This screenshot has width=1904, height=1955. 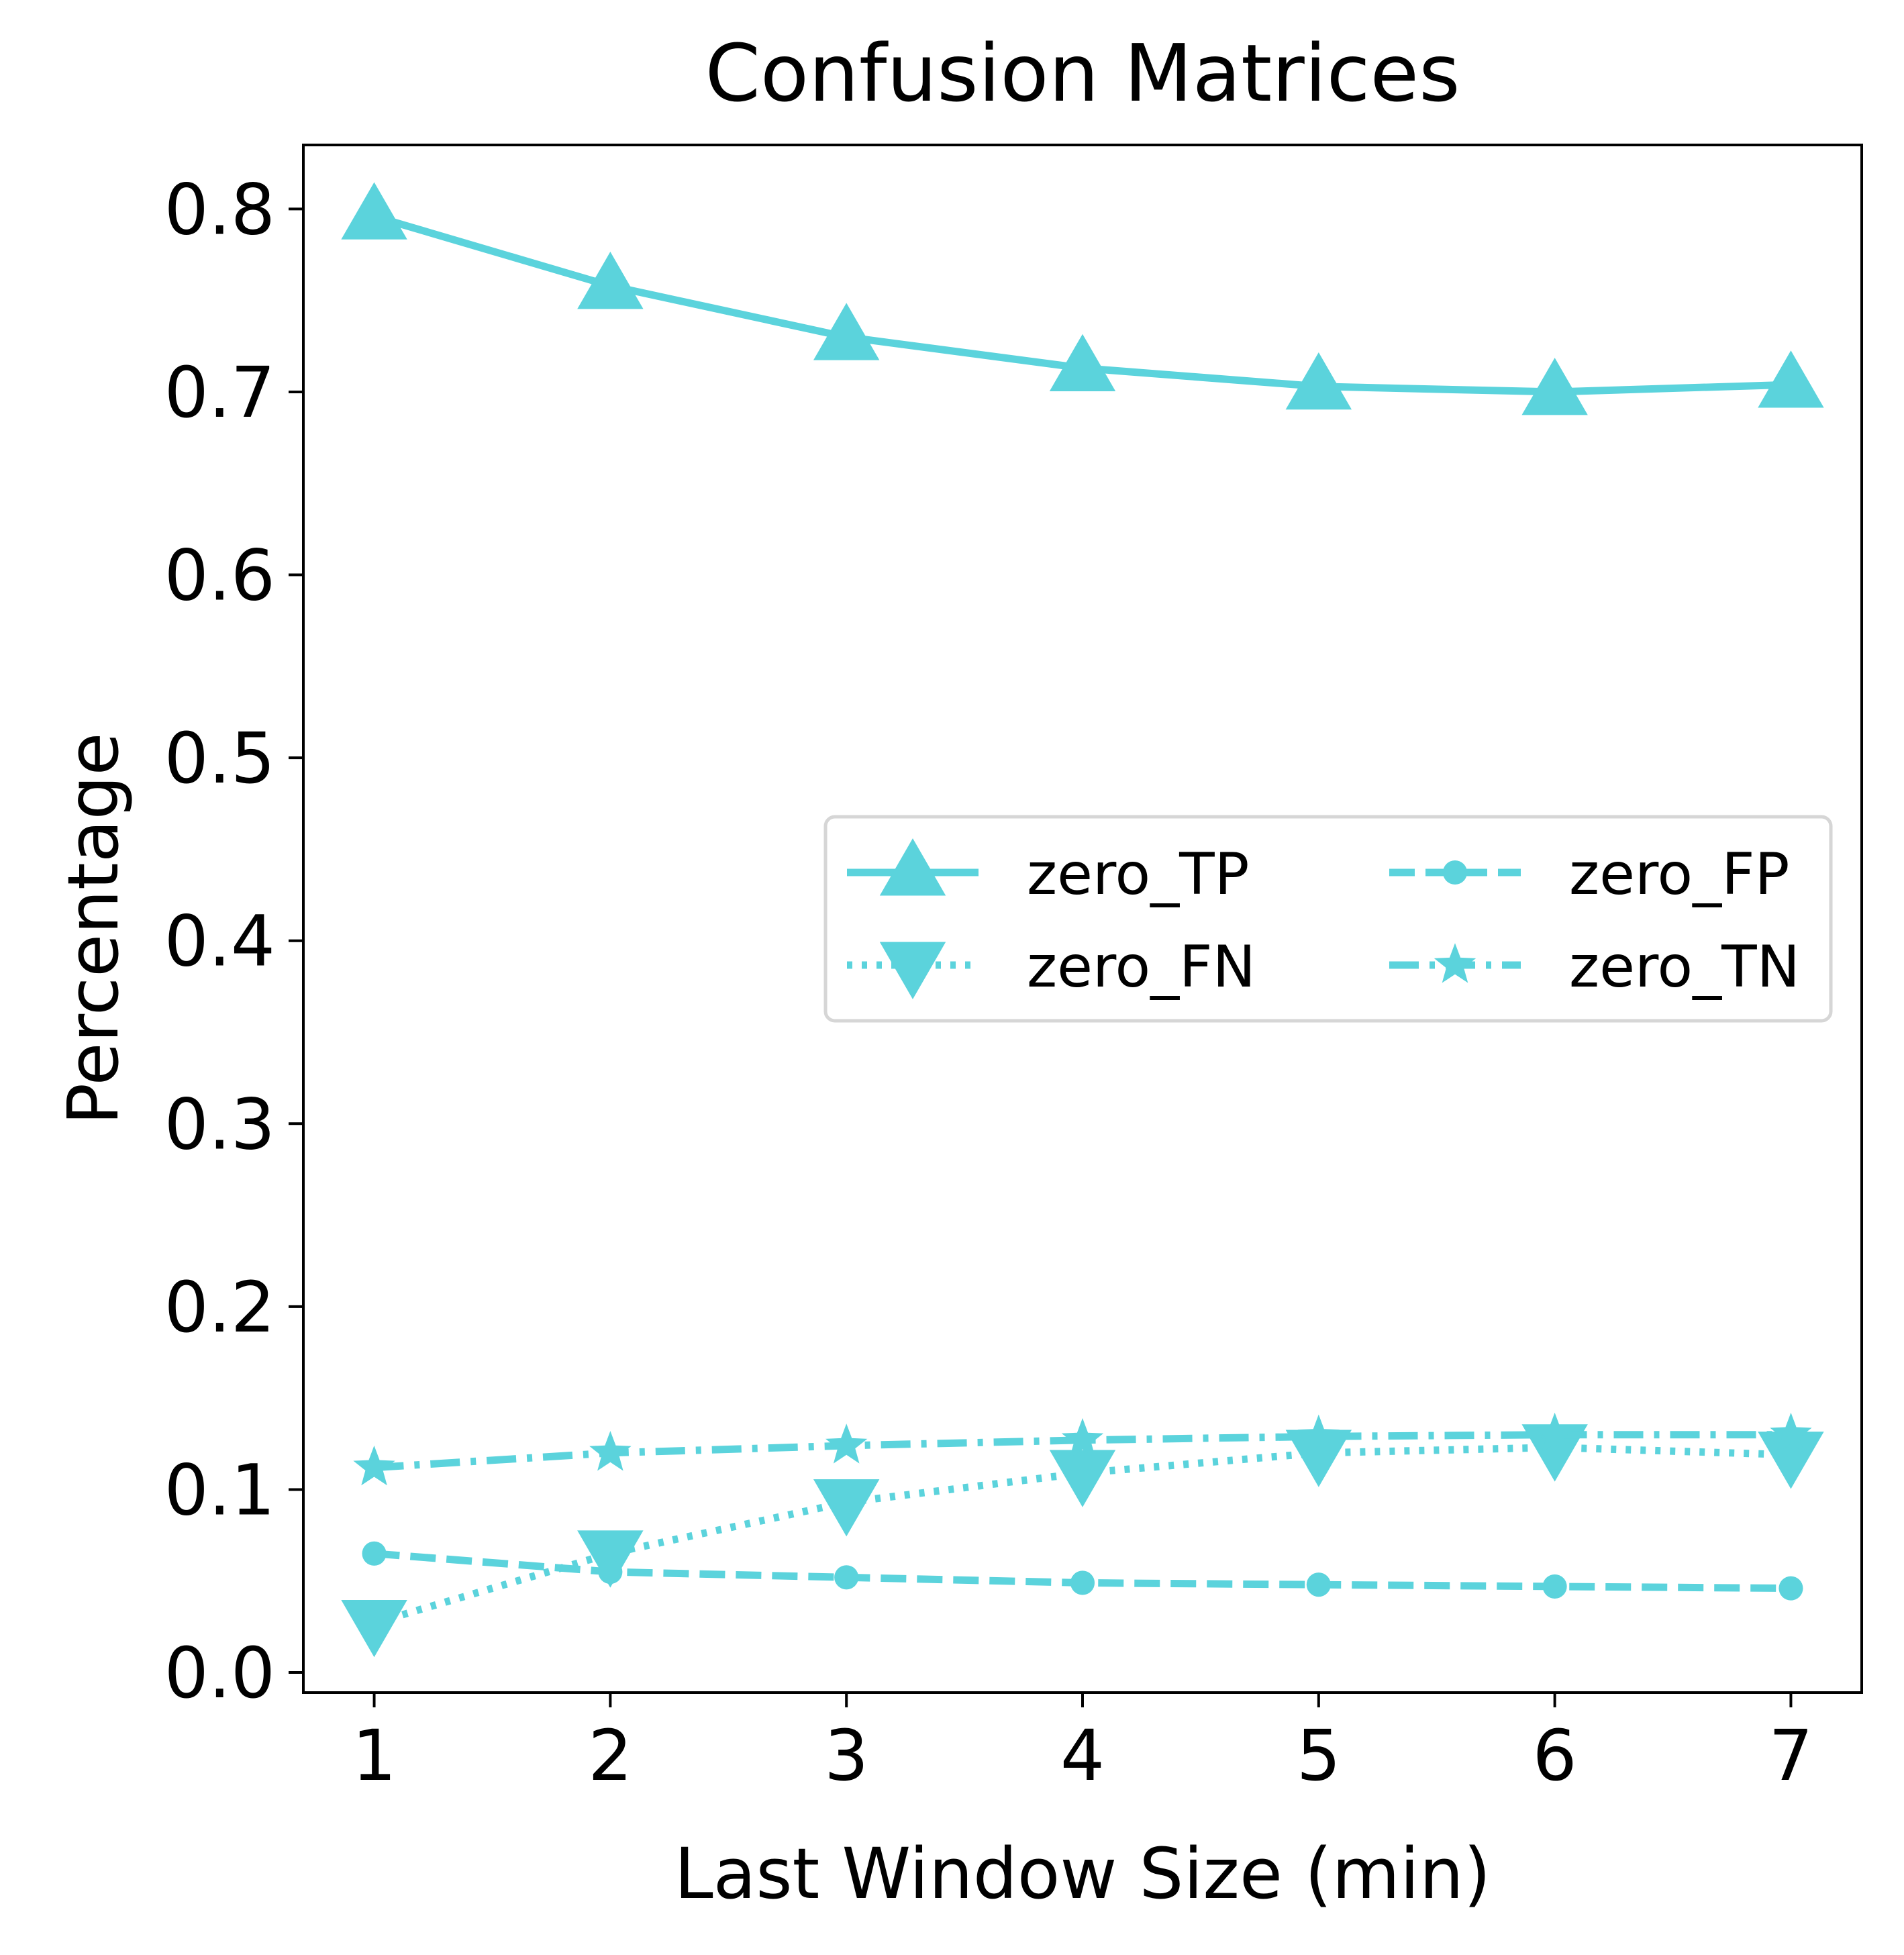 I want to click on series-zero_FN, so click(x=1082, y=1541).